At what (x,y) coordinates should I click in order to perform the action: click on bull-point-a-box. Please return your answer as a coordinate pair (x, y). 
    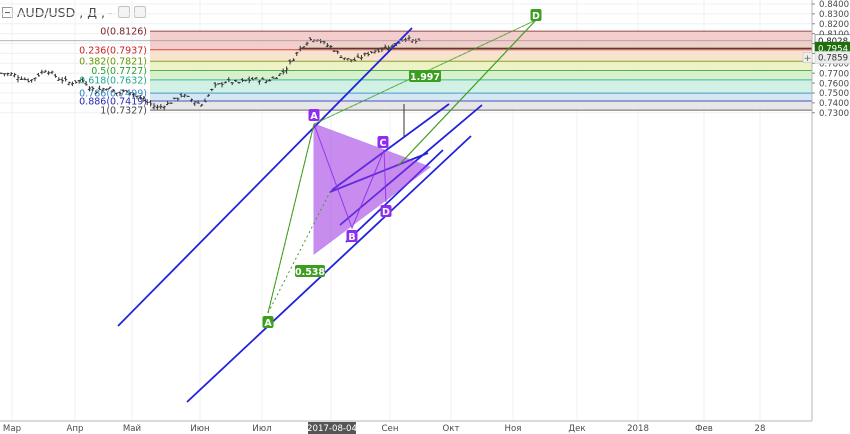
    Looking at the image, I should click on (268, 322).